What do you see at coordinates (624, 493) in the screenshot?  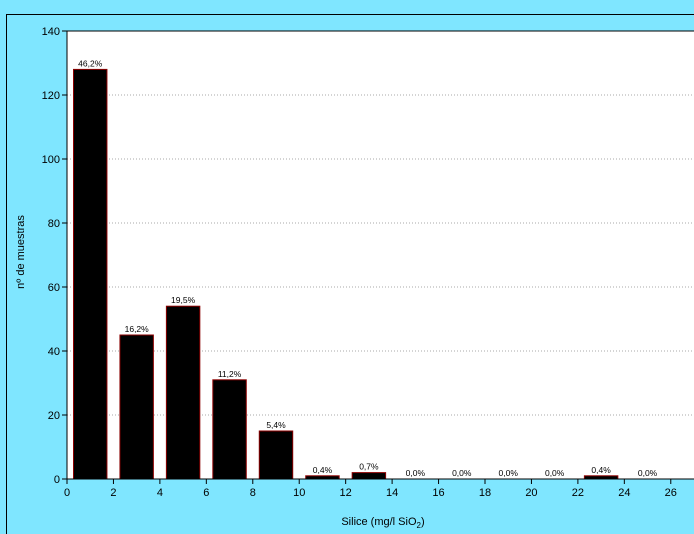 I see `x-tick-label: 24` at bounding box center [624, 493].